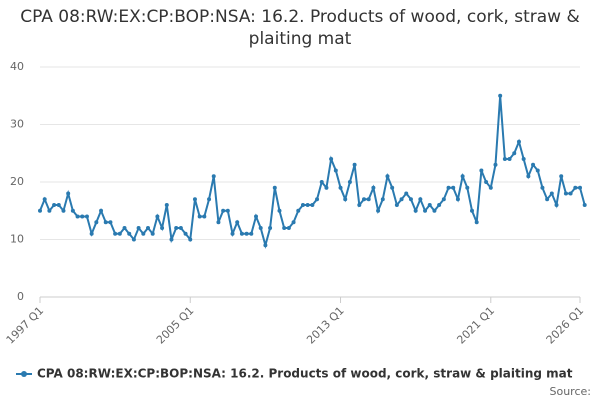  Describe the element at coordinates (20, 296) in the screenshot. I see `y-tick-label: 0` at that location.